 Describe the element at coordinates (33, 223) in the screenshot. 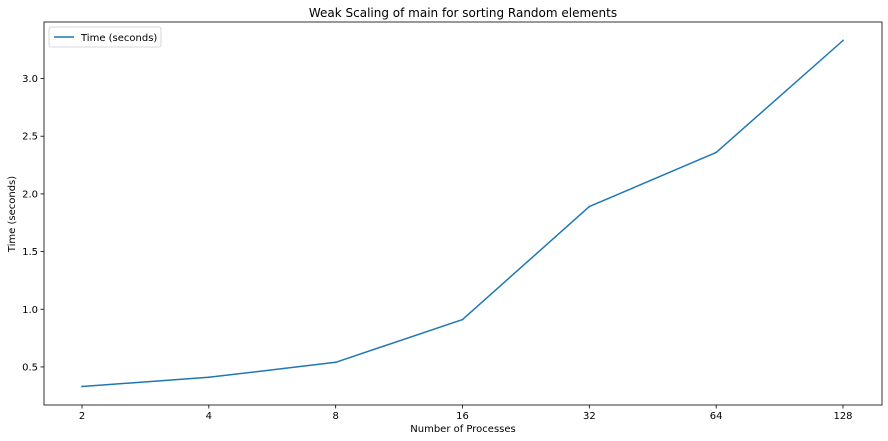

I see `y-axis: 0.5 1.0 1.5 2.0 2.5 3.0` at that location.